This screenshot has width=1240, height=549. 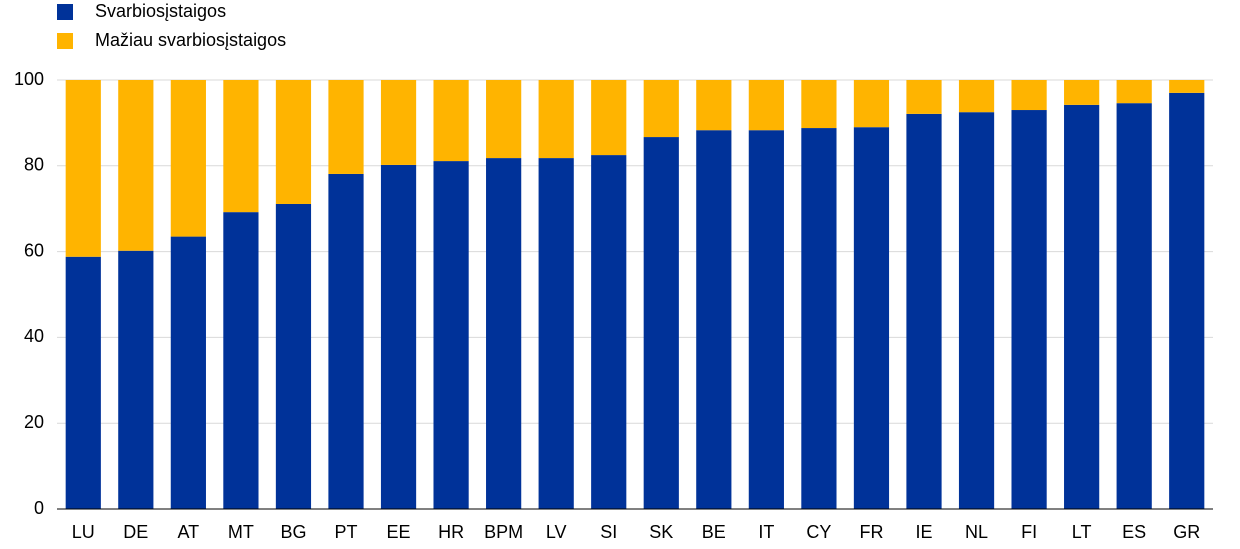 I want to click on x-tick-label: NL, so click(x=976, y=532).